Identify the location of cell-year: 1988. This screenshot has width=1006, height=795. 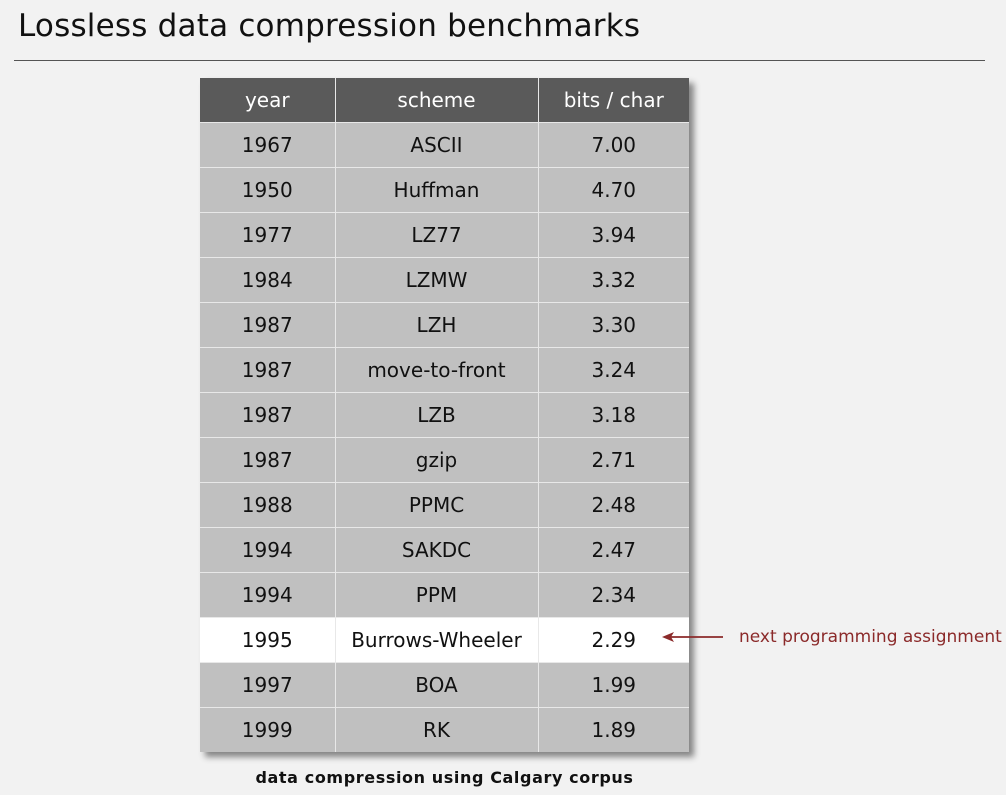
(268, 505).